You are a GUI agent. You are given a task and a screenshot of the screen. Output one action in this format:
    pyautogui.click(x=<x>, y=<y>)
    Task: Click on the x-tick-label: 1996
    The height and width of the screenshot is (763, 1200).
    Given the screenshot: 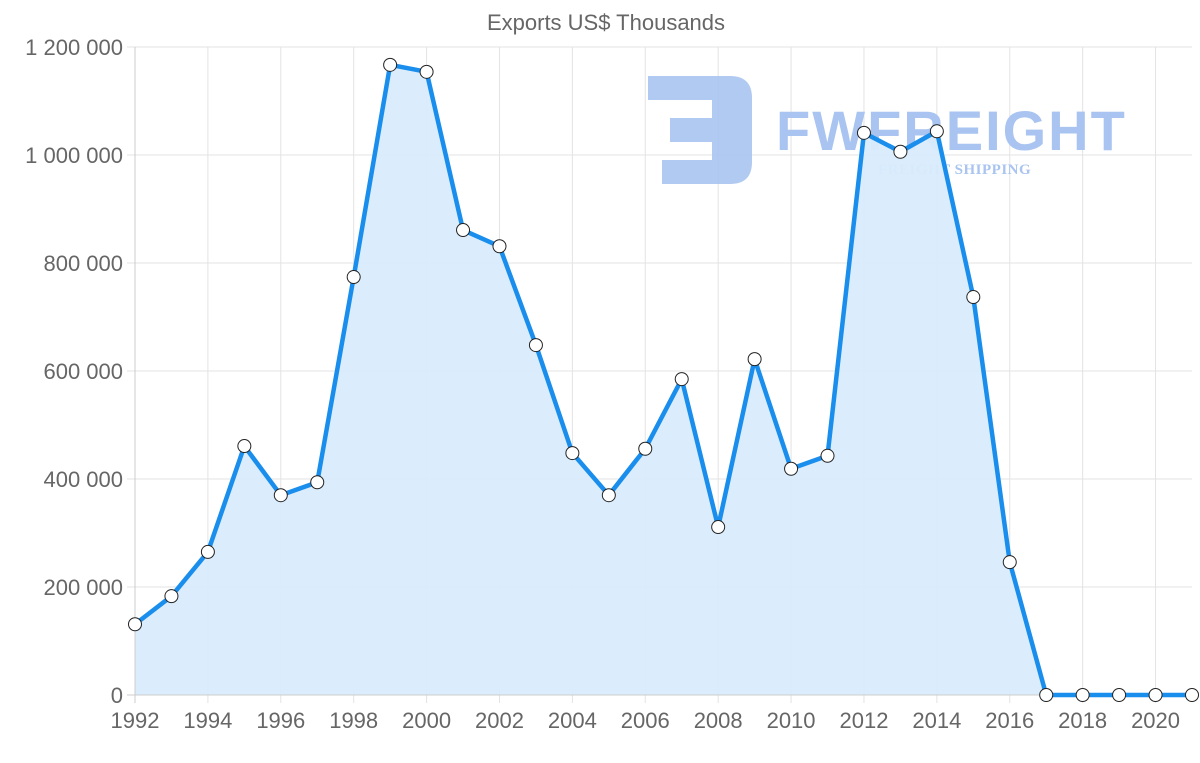 What is the action you would take?
    pyautogui.click(x=280, y=720)
    